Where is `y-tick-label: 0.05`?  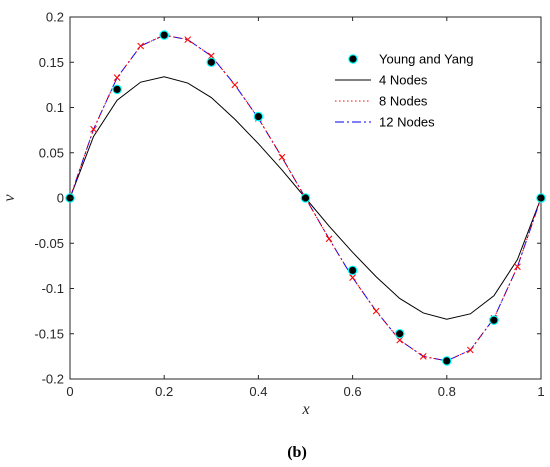
y-tick-label: 0.05 is located at coordinates (51, 152).